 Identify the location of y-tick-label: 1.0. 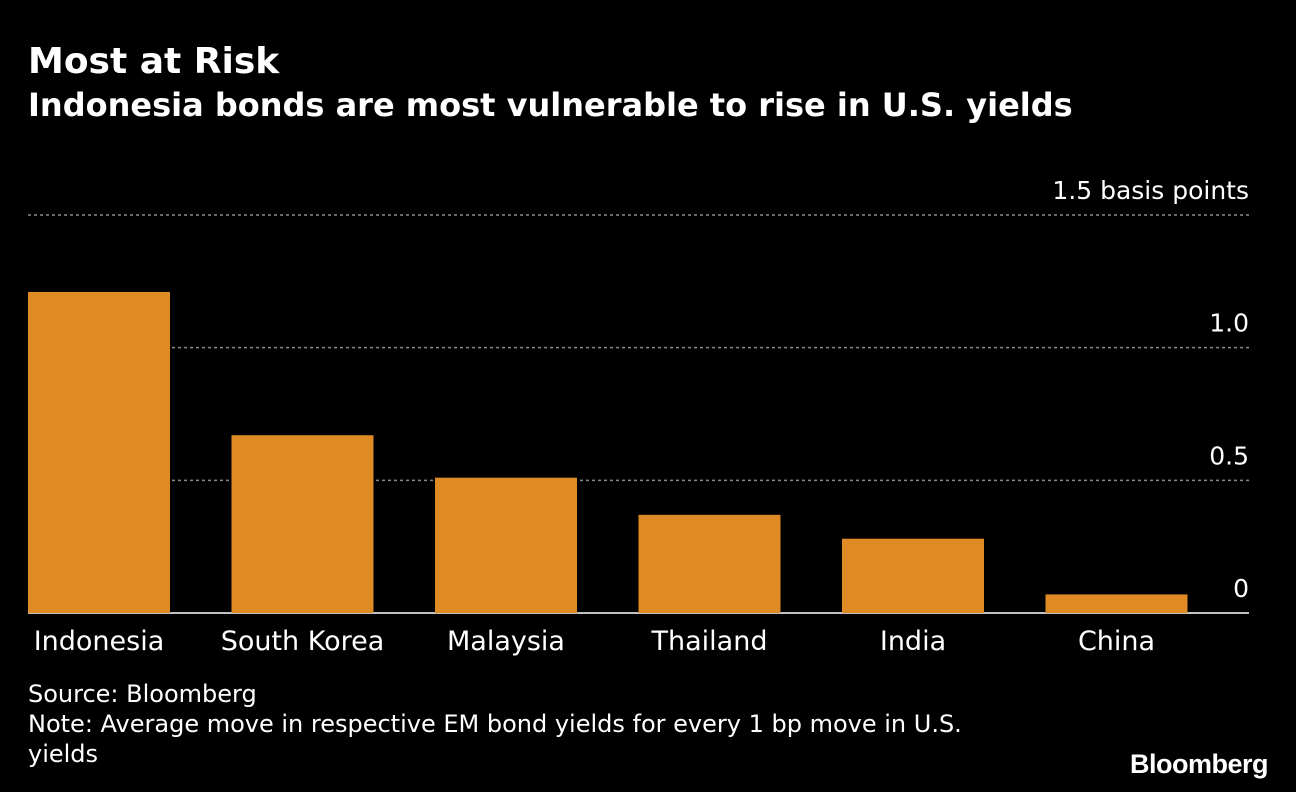
(1229, 323).